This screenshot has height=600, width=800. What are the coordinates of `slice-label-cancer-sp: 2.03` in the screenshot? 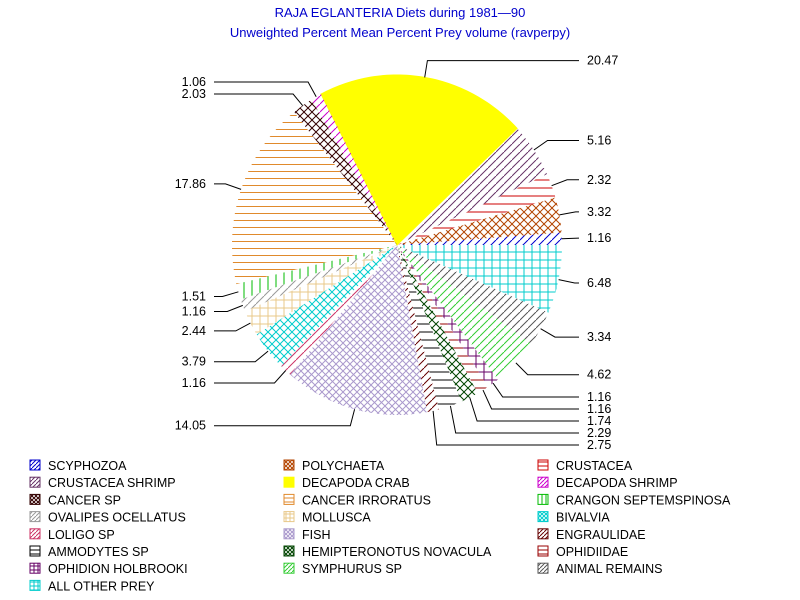 It's located at (194, 94).